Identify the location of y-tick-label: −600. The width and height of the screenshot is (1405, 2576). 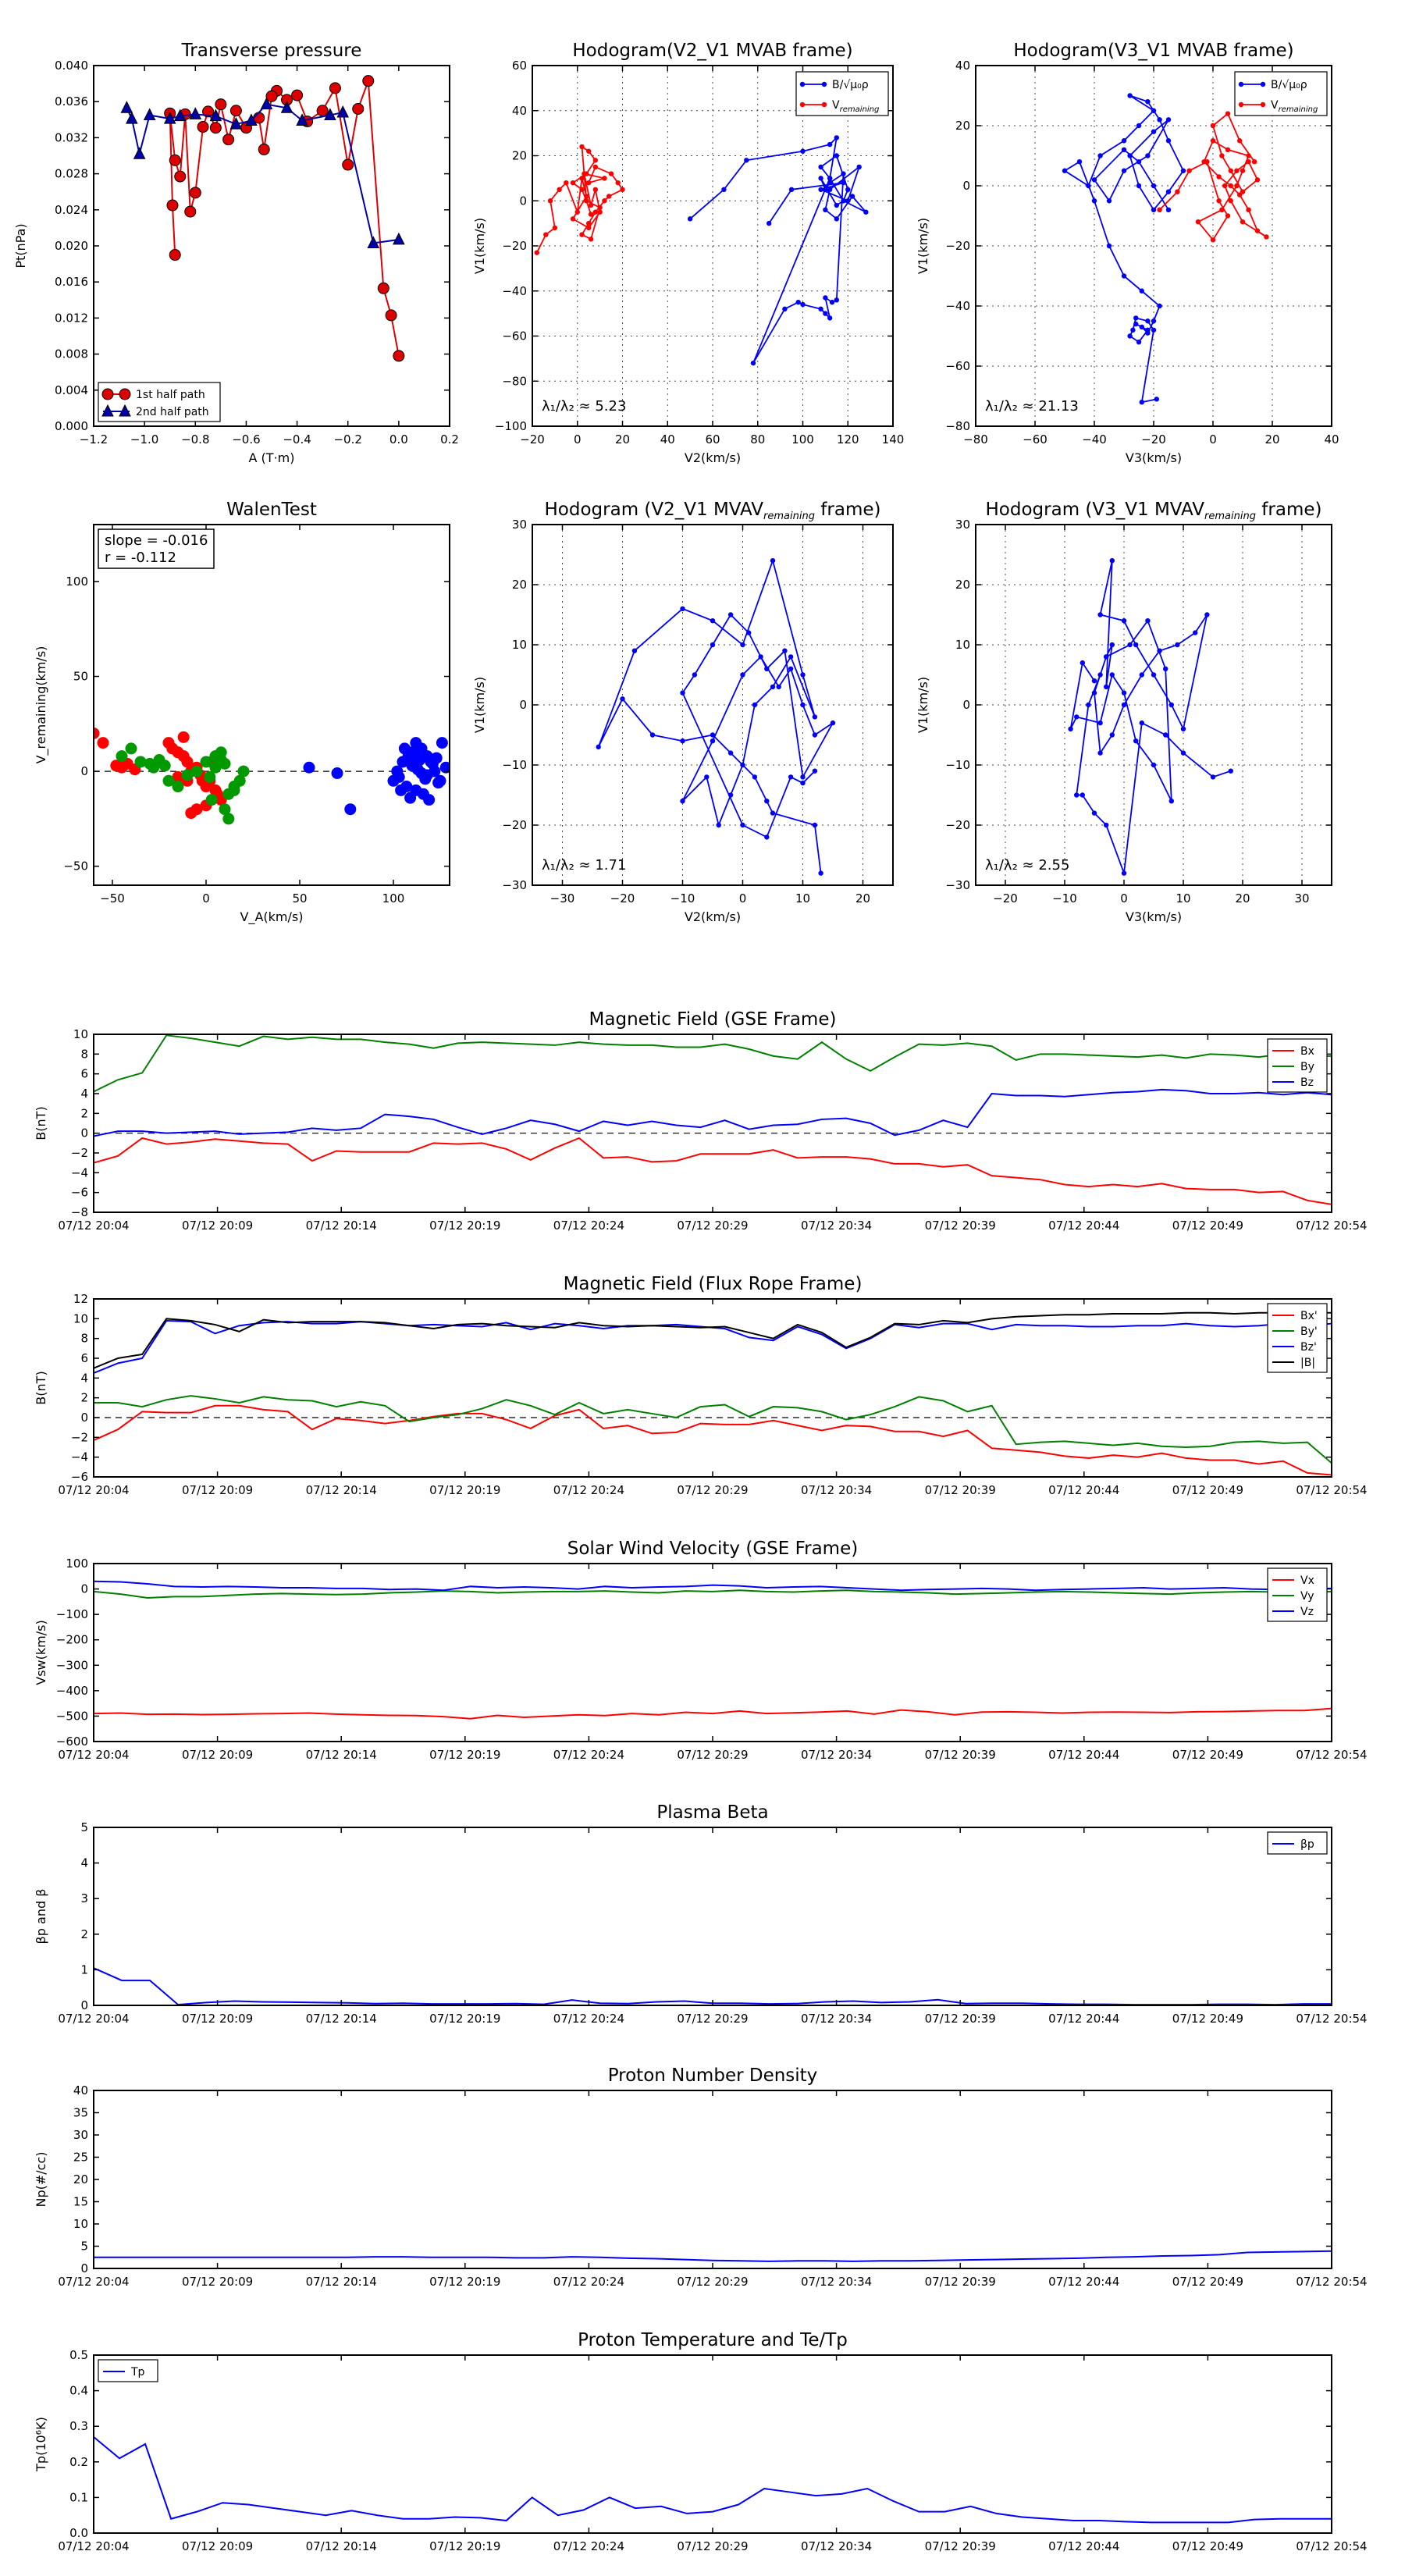
(72, 1742).